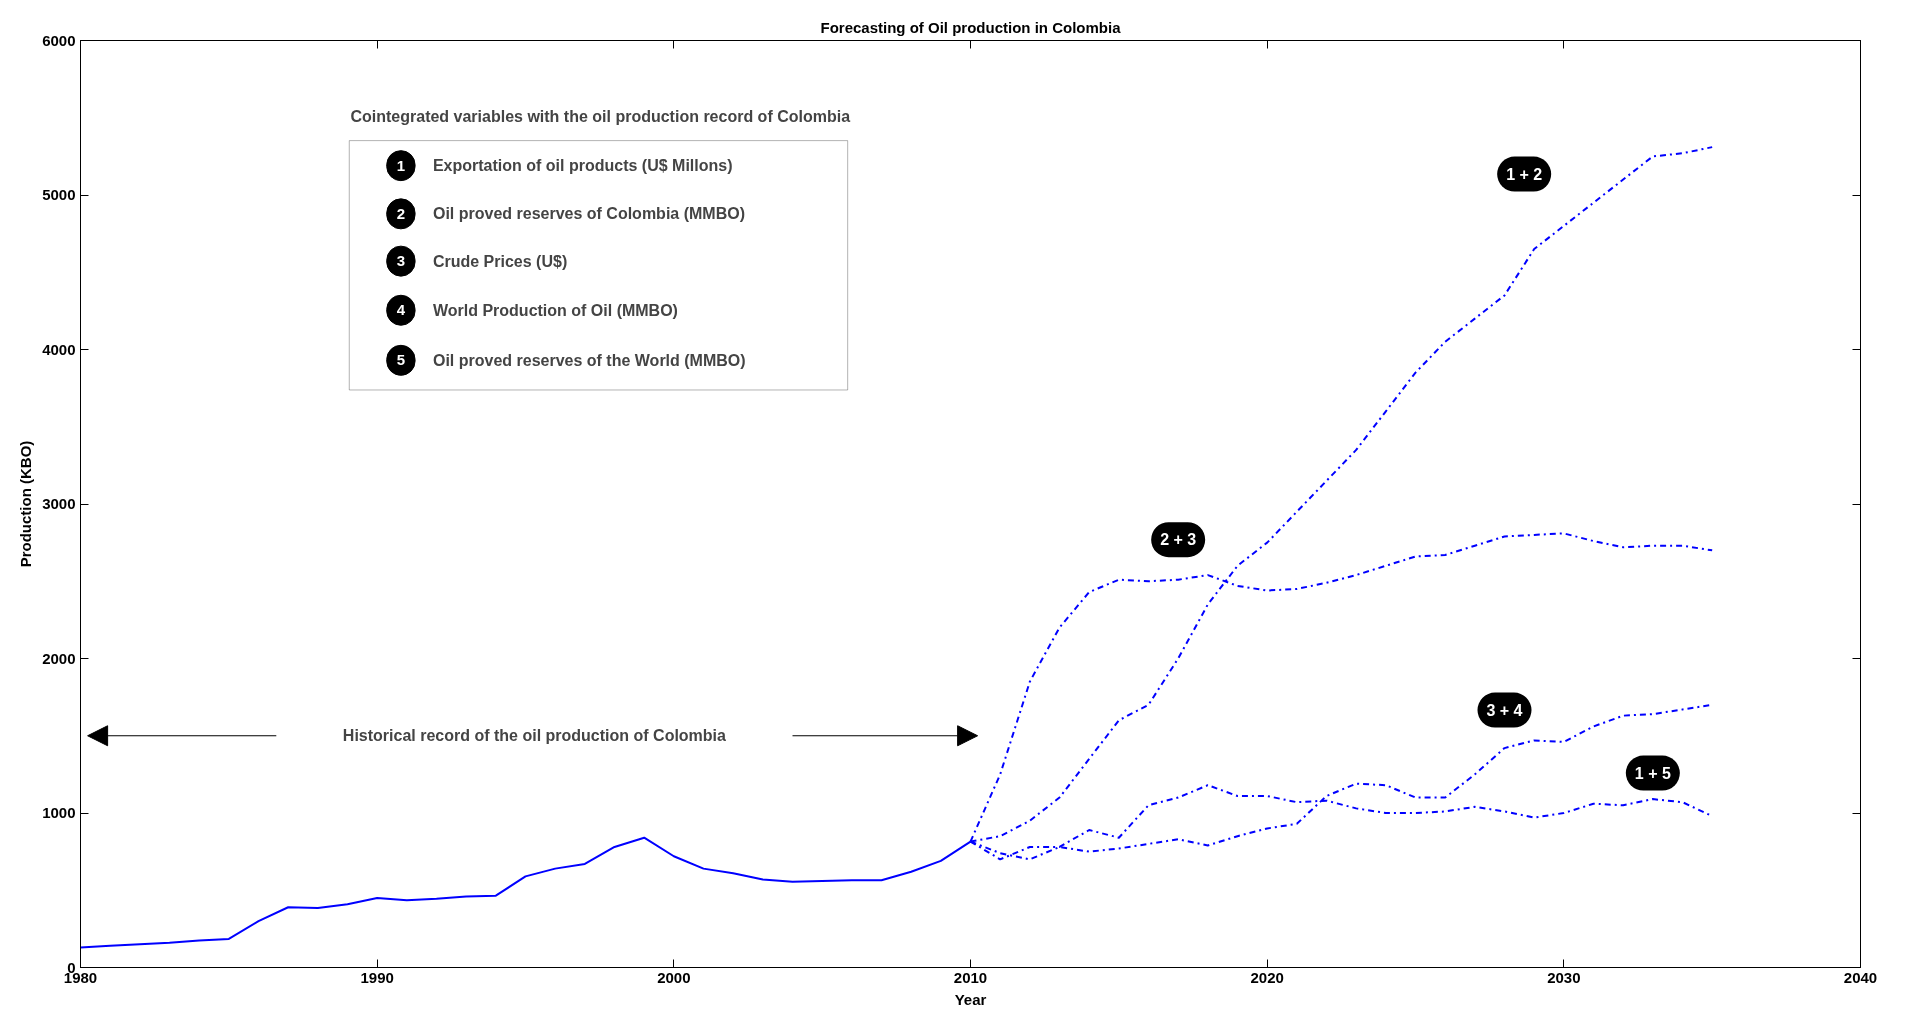  I want to click on x-tick-label: 2030, so click(1564, 977).